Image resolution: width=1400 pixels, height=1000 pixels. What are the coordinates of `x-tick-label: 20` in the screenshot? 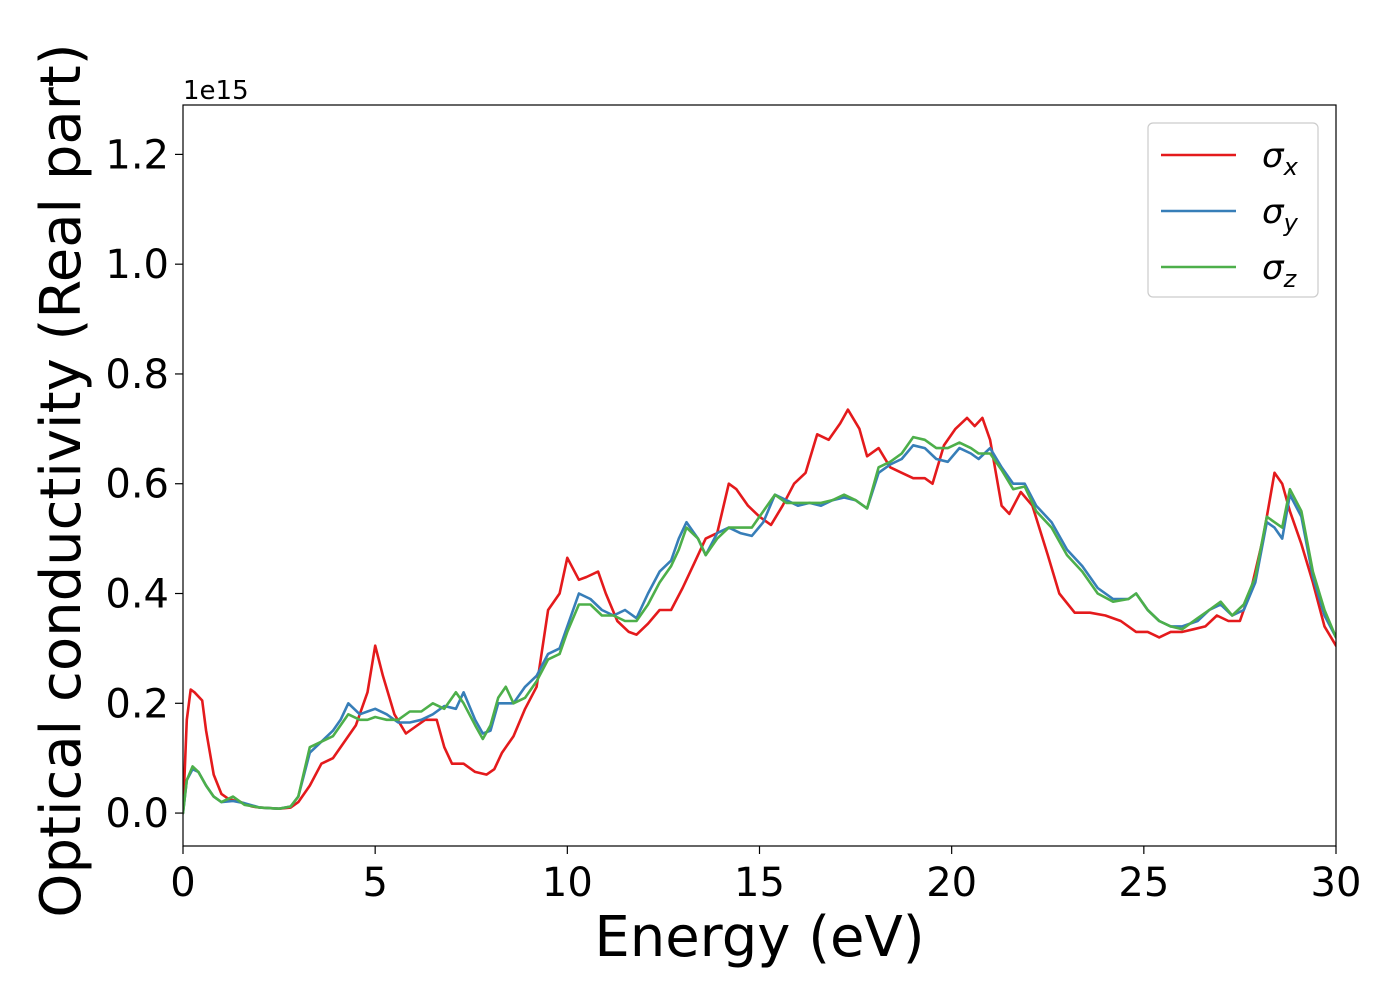 It's located at (951, 883).